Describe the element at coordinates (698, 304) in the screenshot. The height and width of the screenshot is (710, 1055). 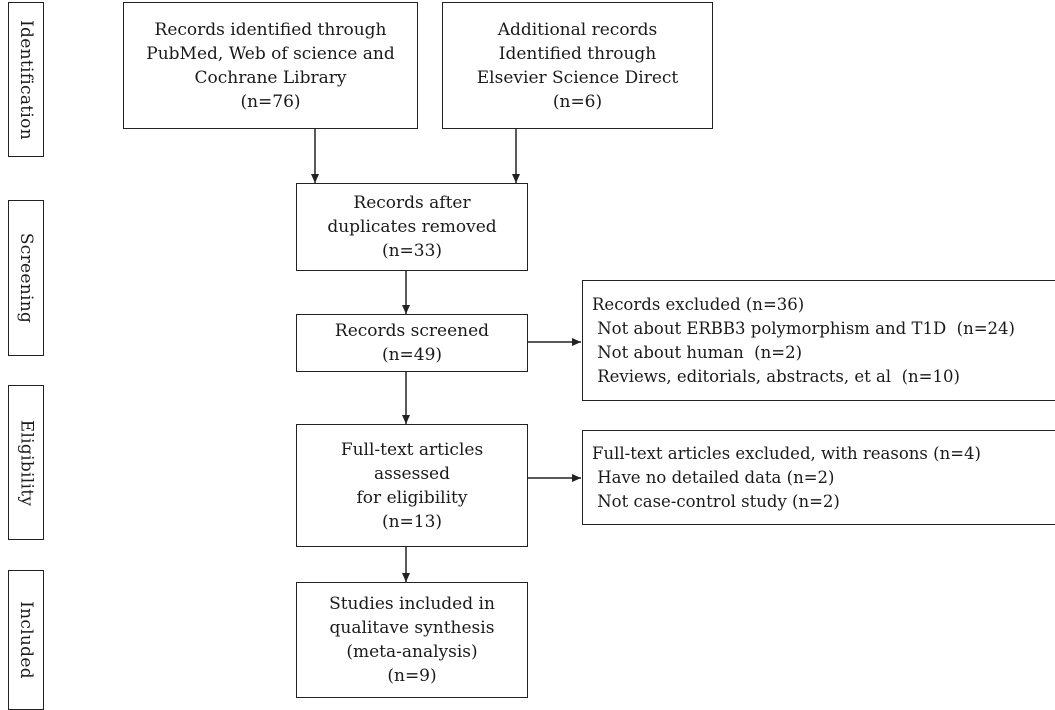
I see `records-excluded-title: Records excluded (n=36)` at that location.